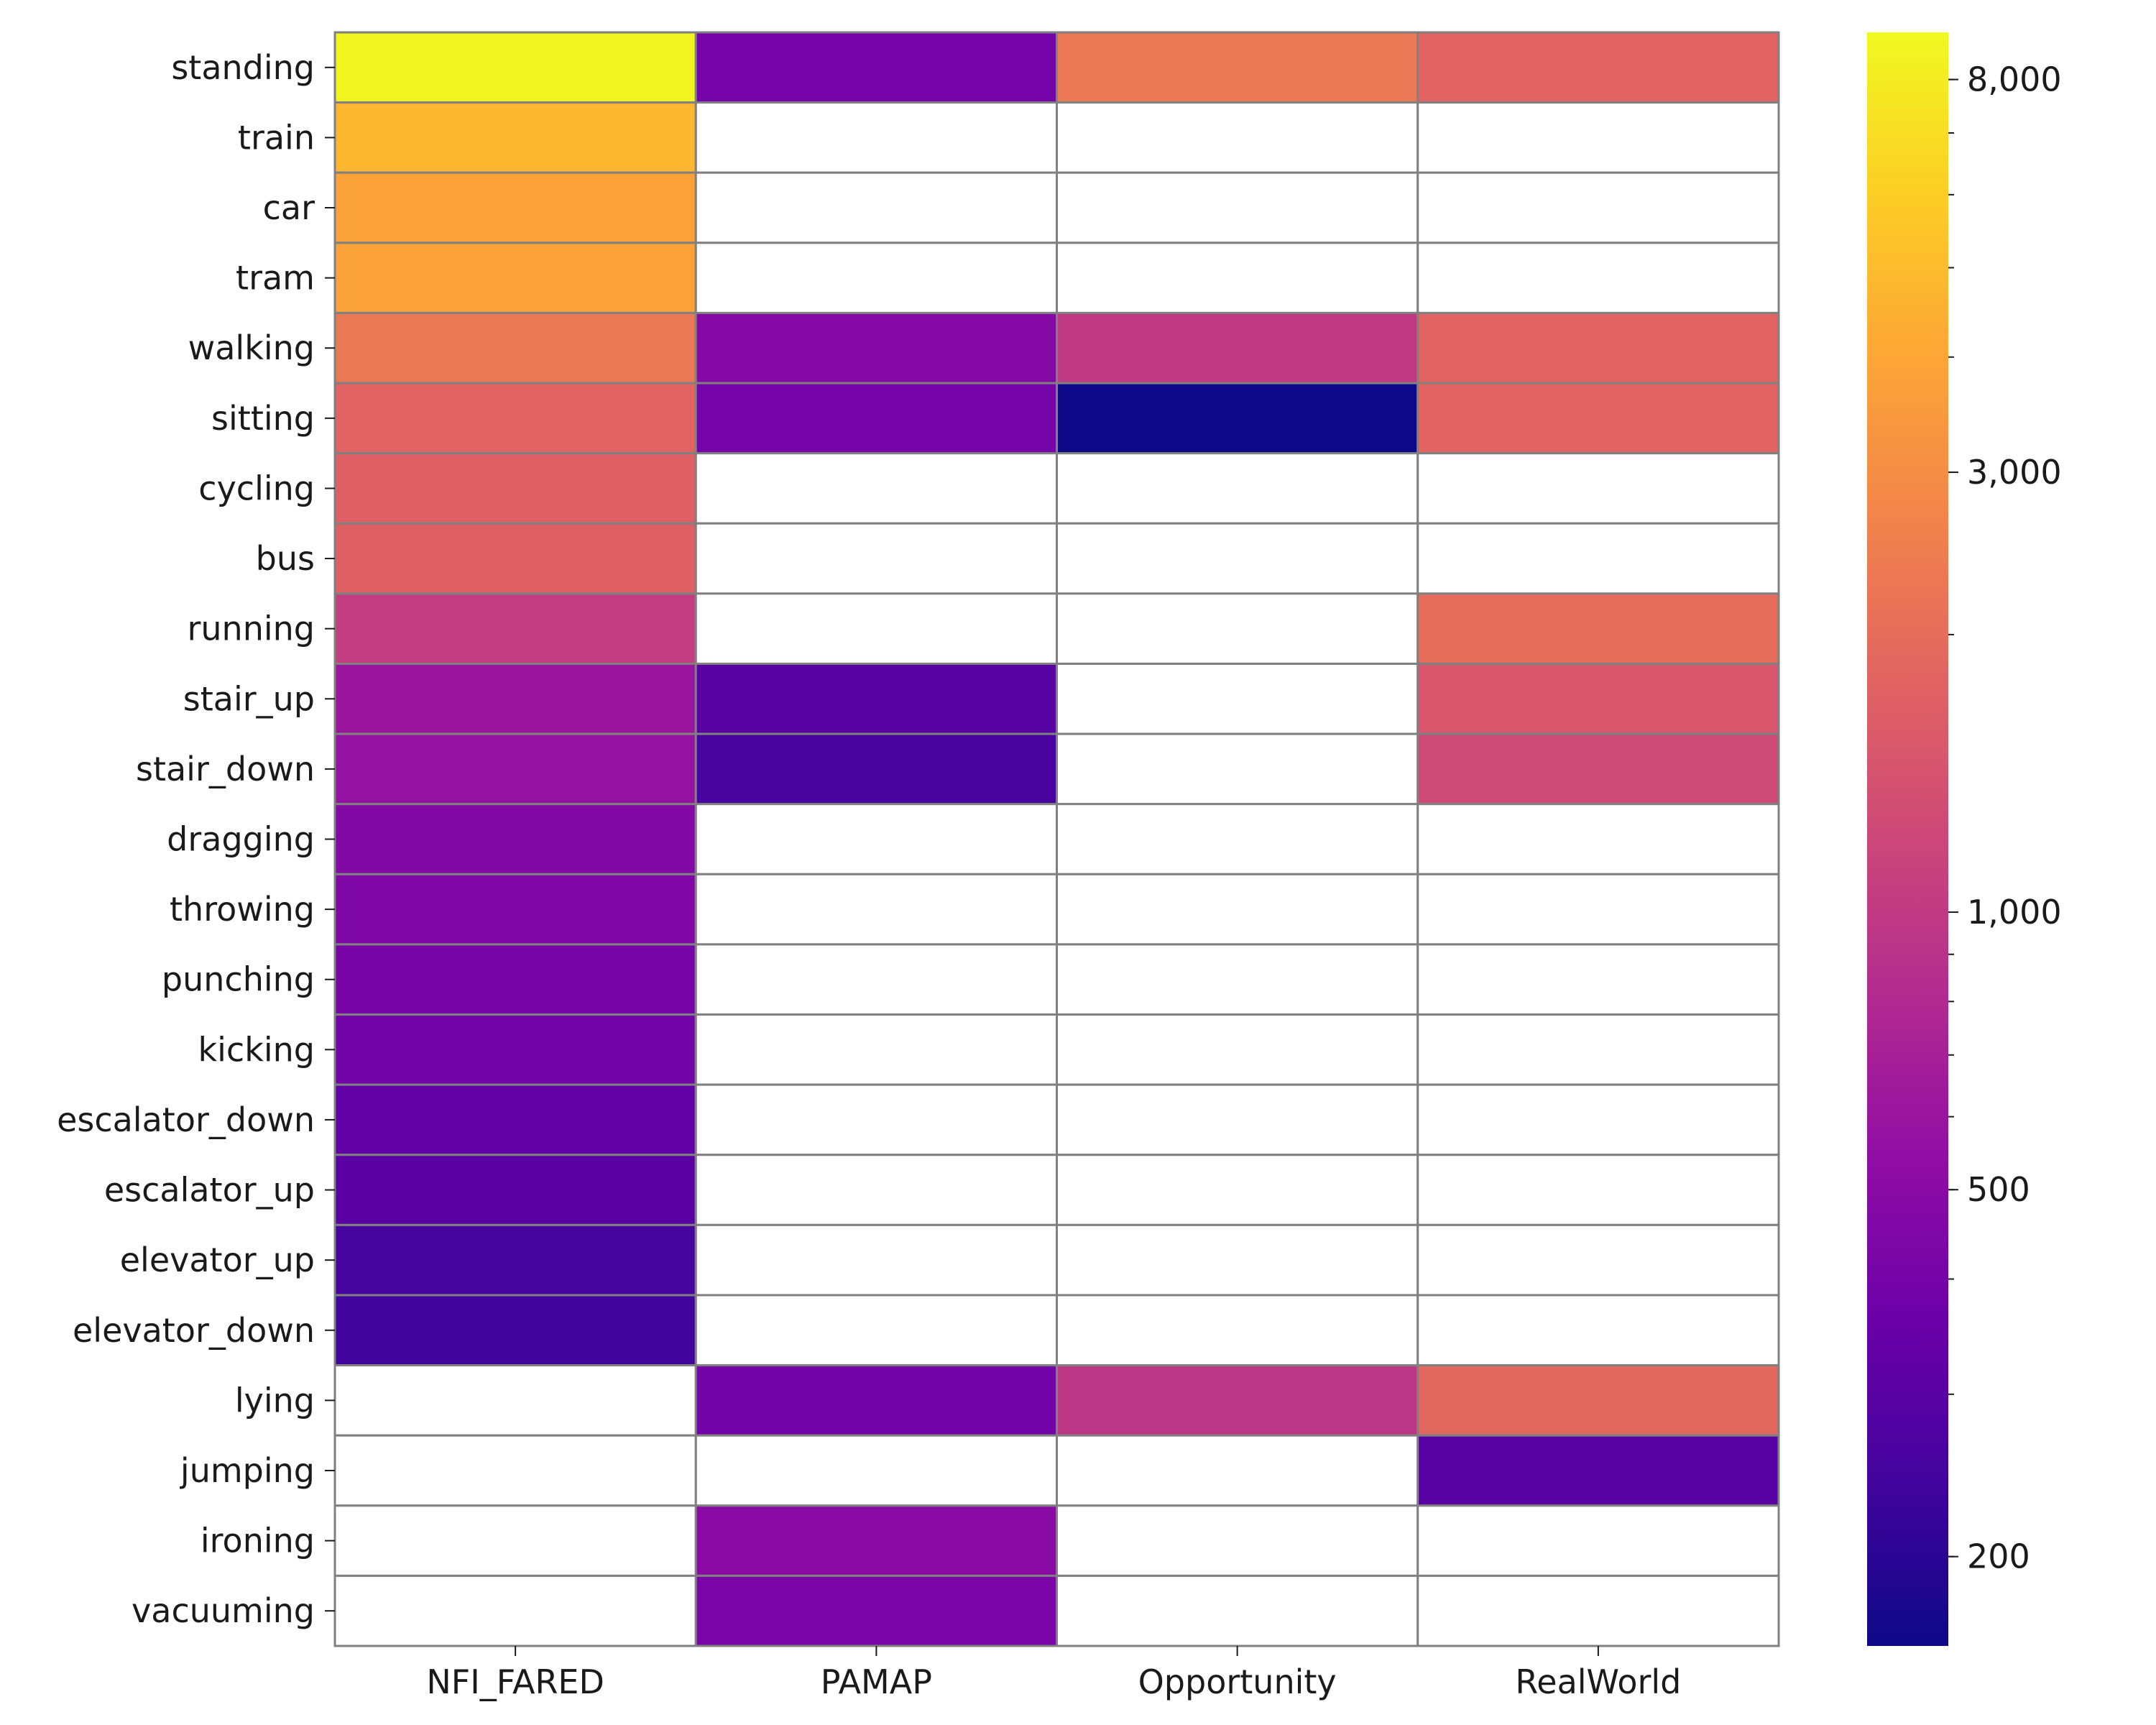  What do you see at coordinates (1598, 67) in the screenshot?
I see `cell-standing-realworld` at bounding box center [1598, 67].